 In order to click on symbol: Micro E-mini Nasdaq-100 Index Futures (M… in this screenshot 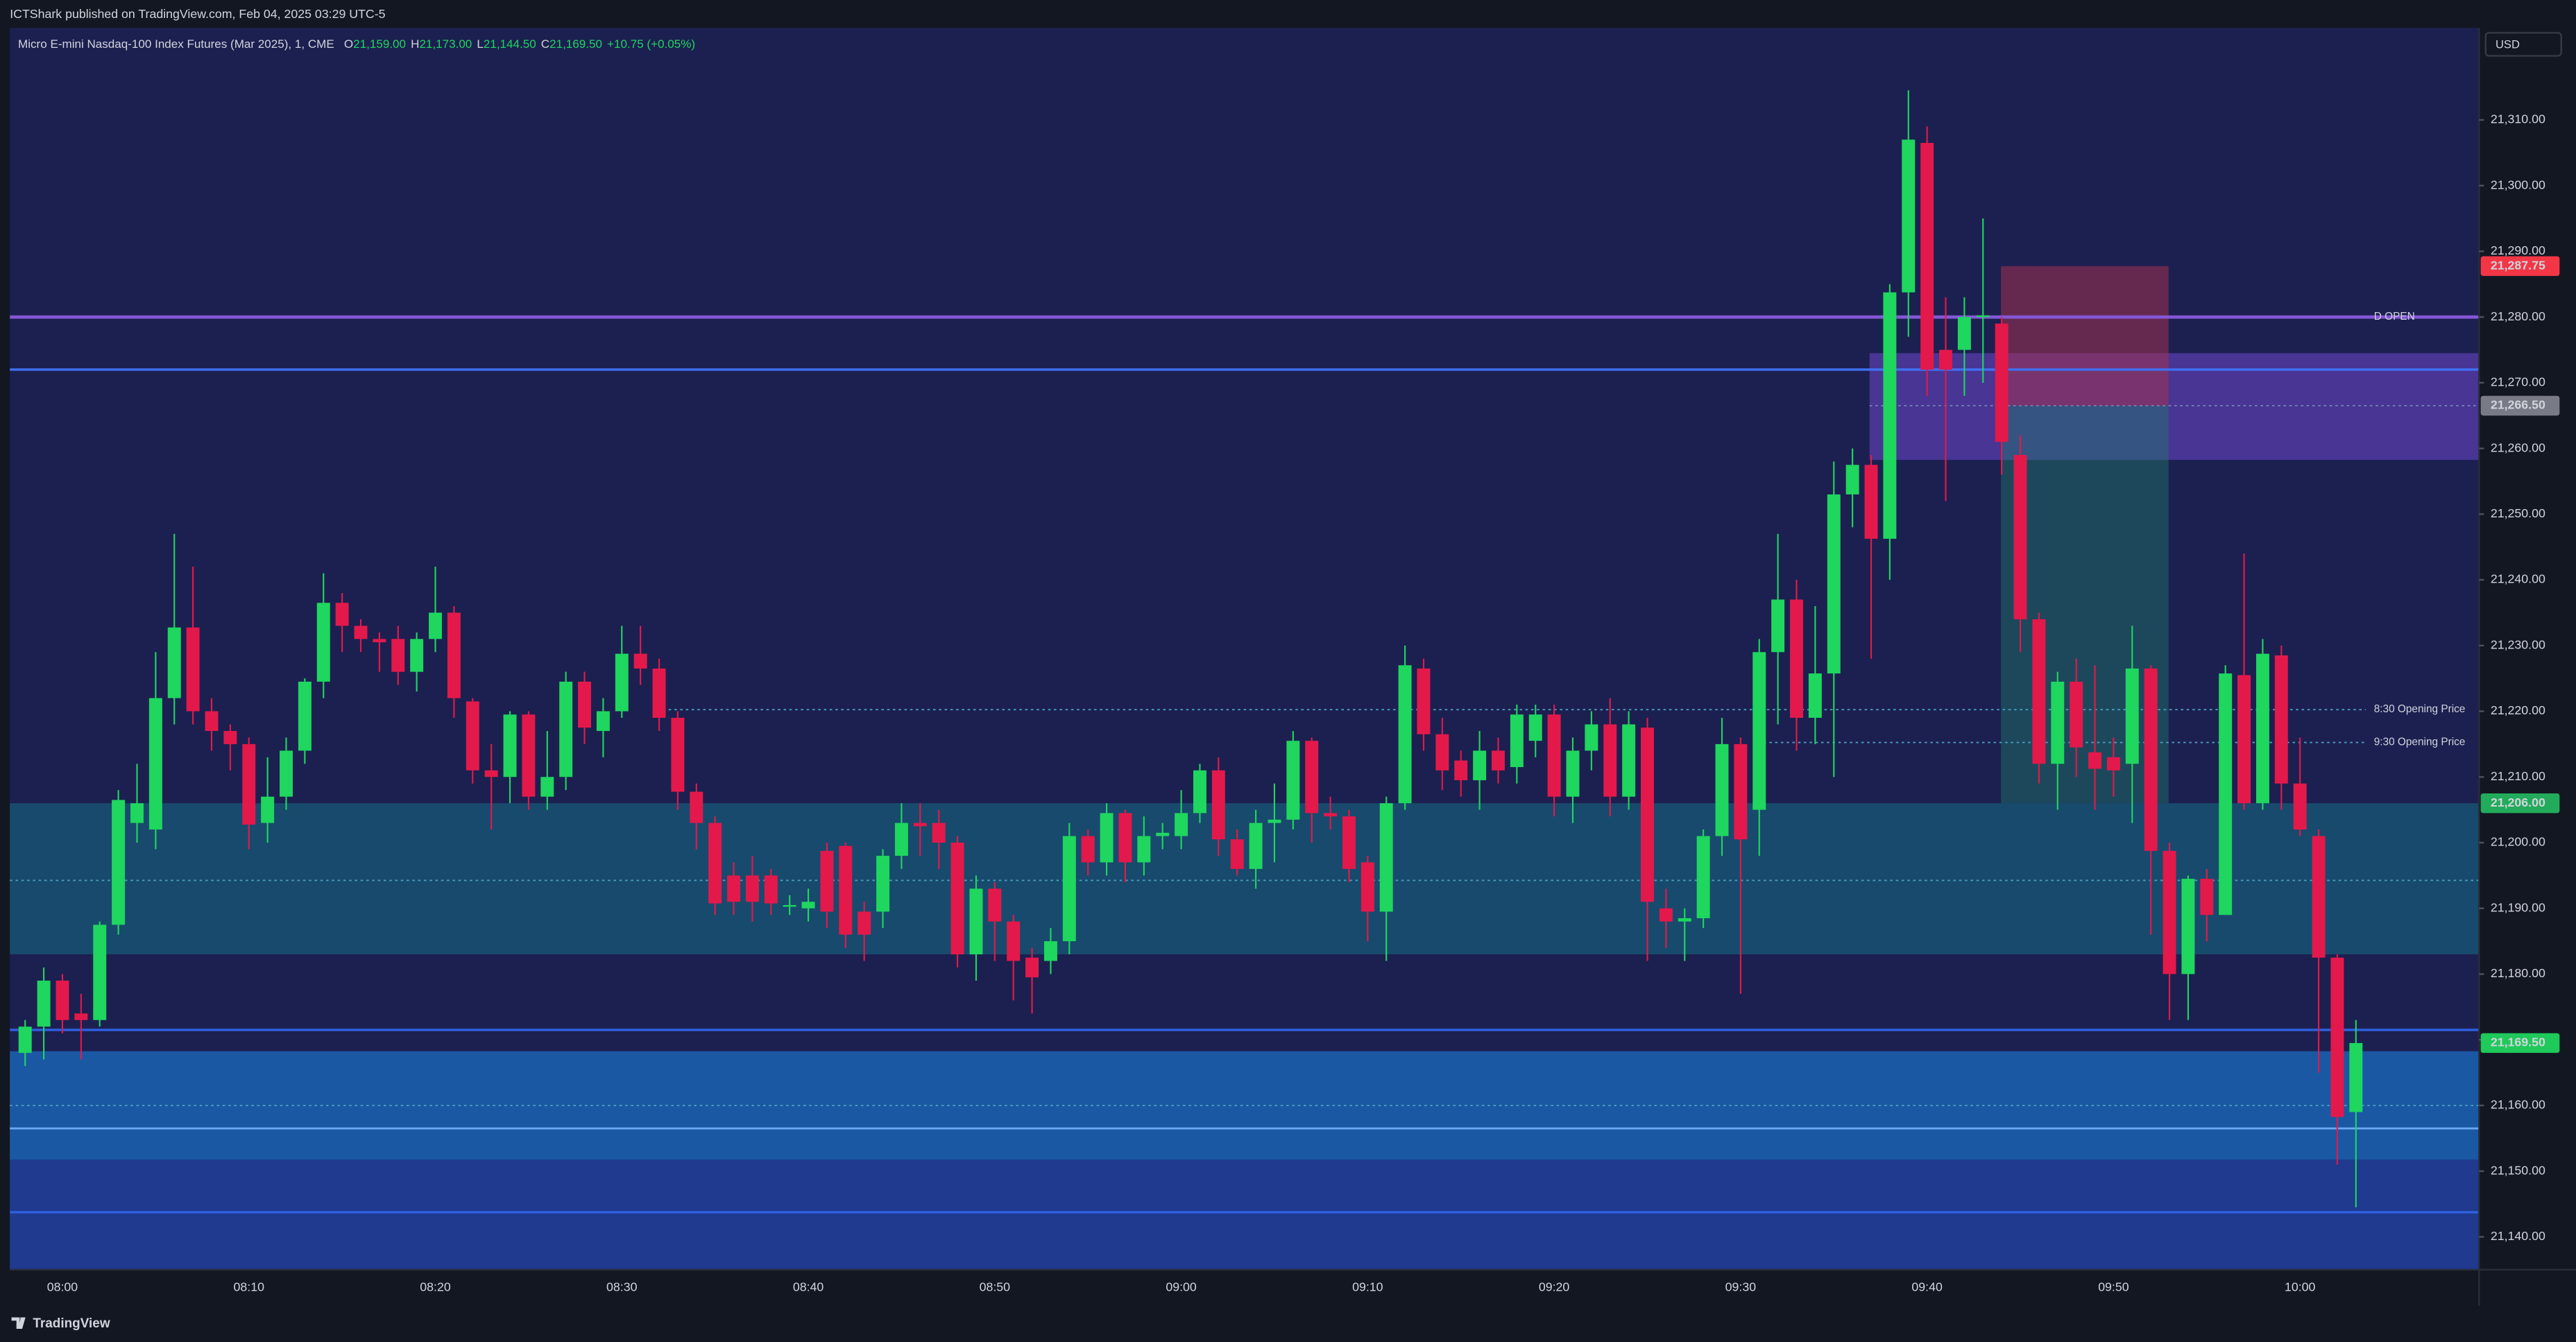, I will do `click(176, 43)`.